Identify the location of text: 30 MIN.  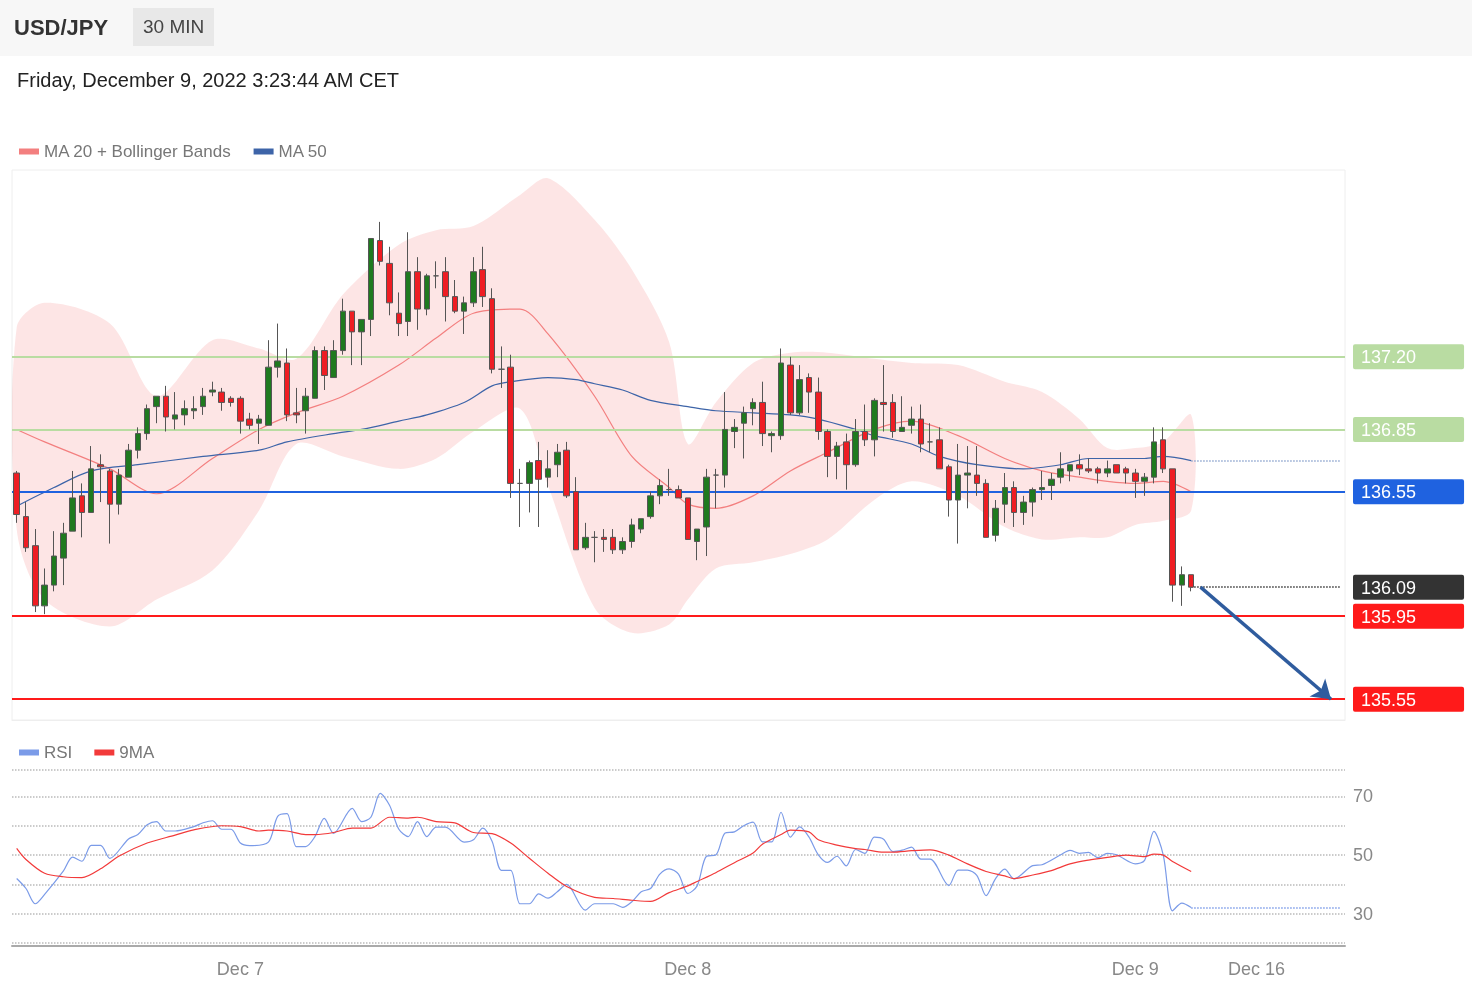
(174, 27).